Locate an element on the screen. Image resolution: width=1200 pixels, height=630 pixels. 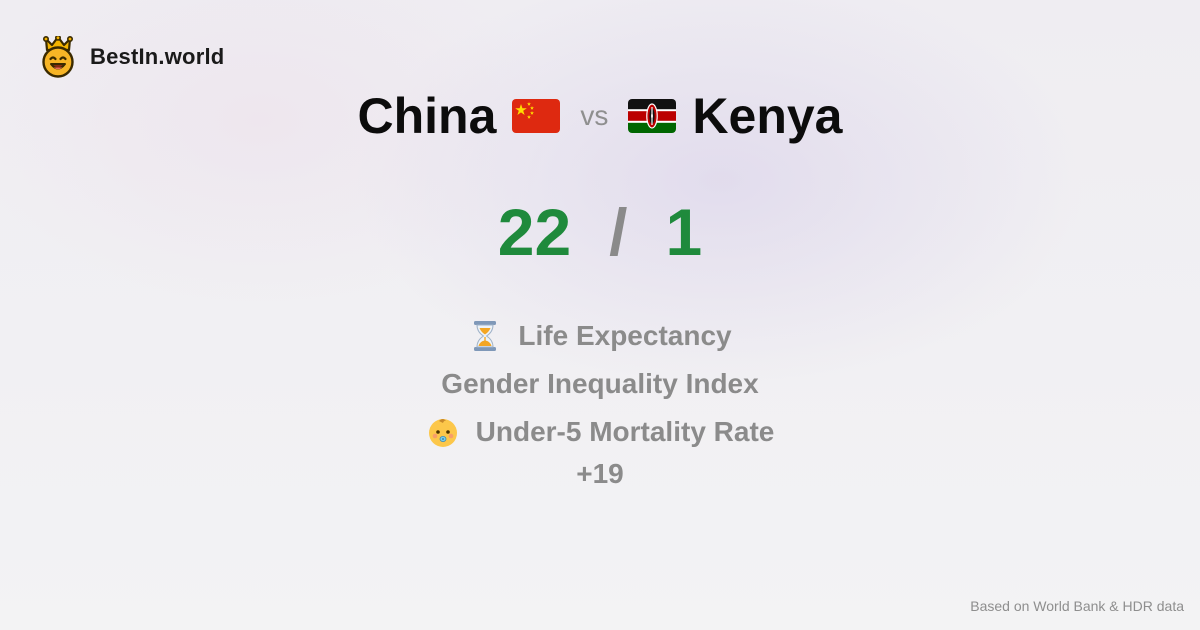
crowned-smiley-logo-icon is located at coordinates (58, 57).